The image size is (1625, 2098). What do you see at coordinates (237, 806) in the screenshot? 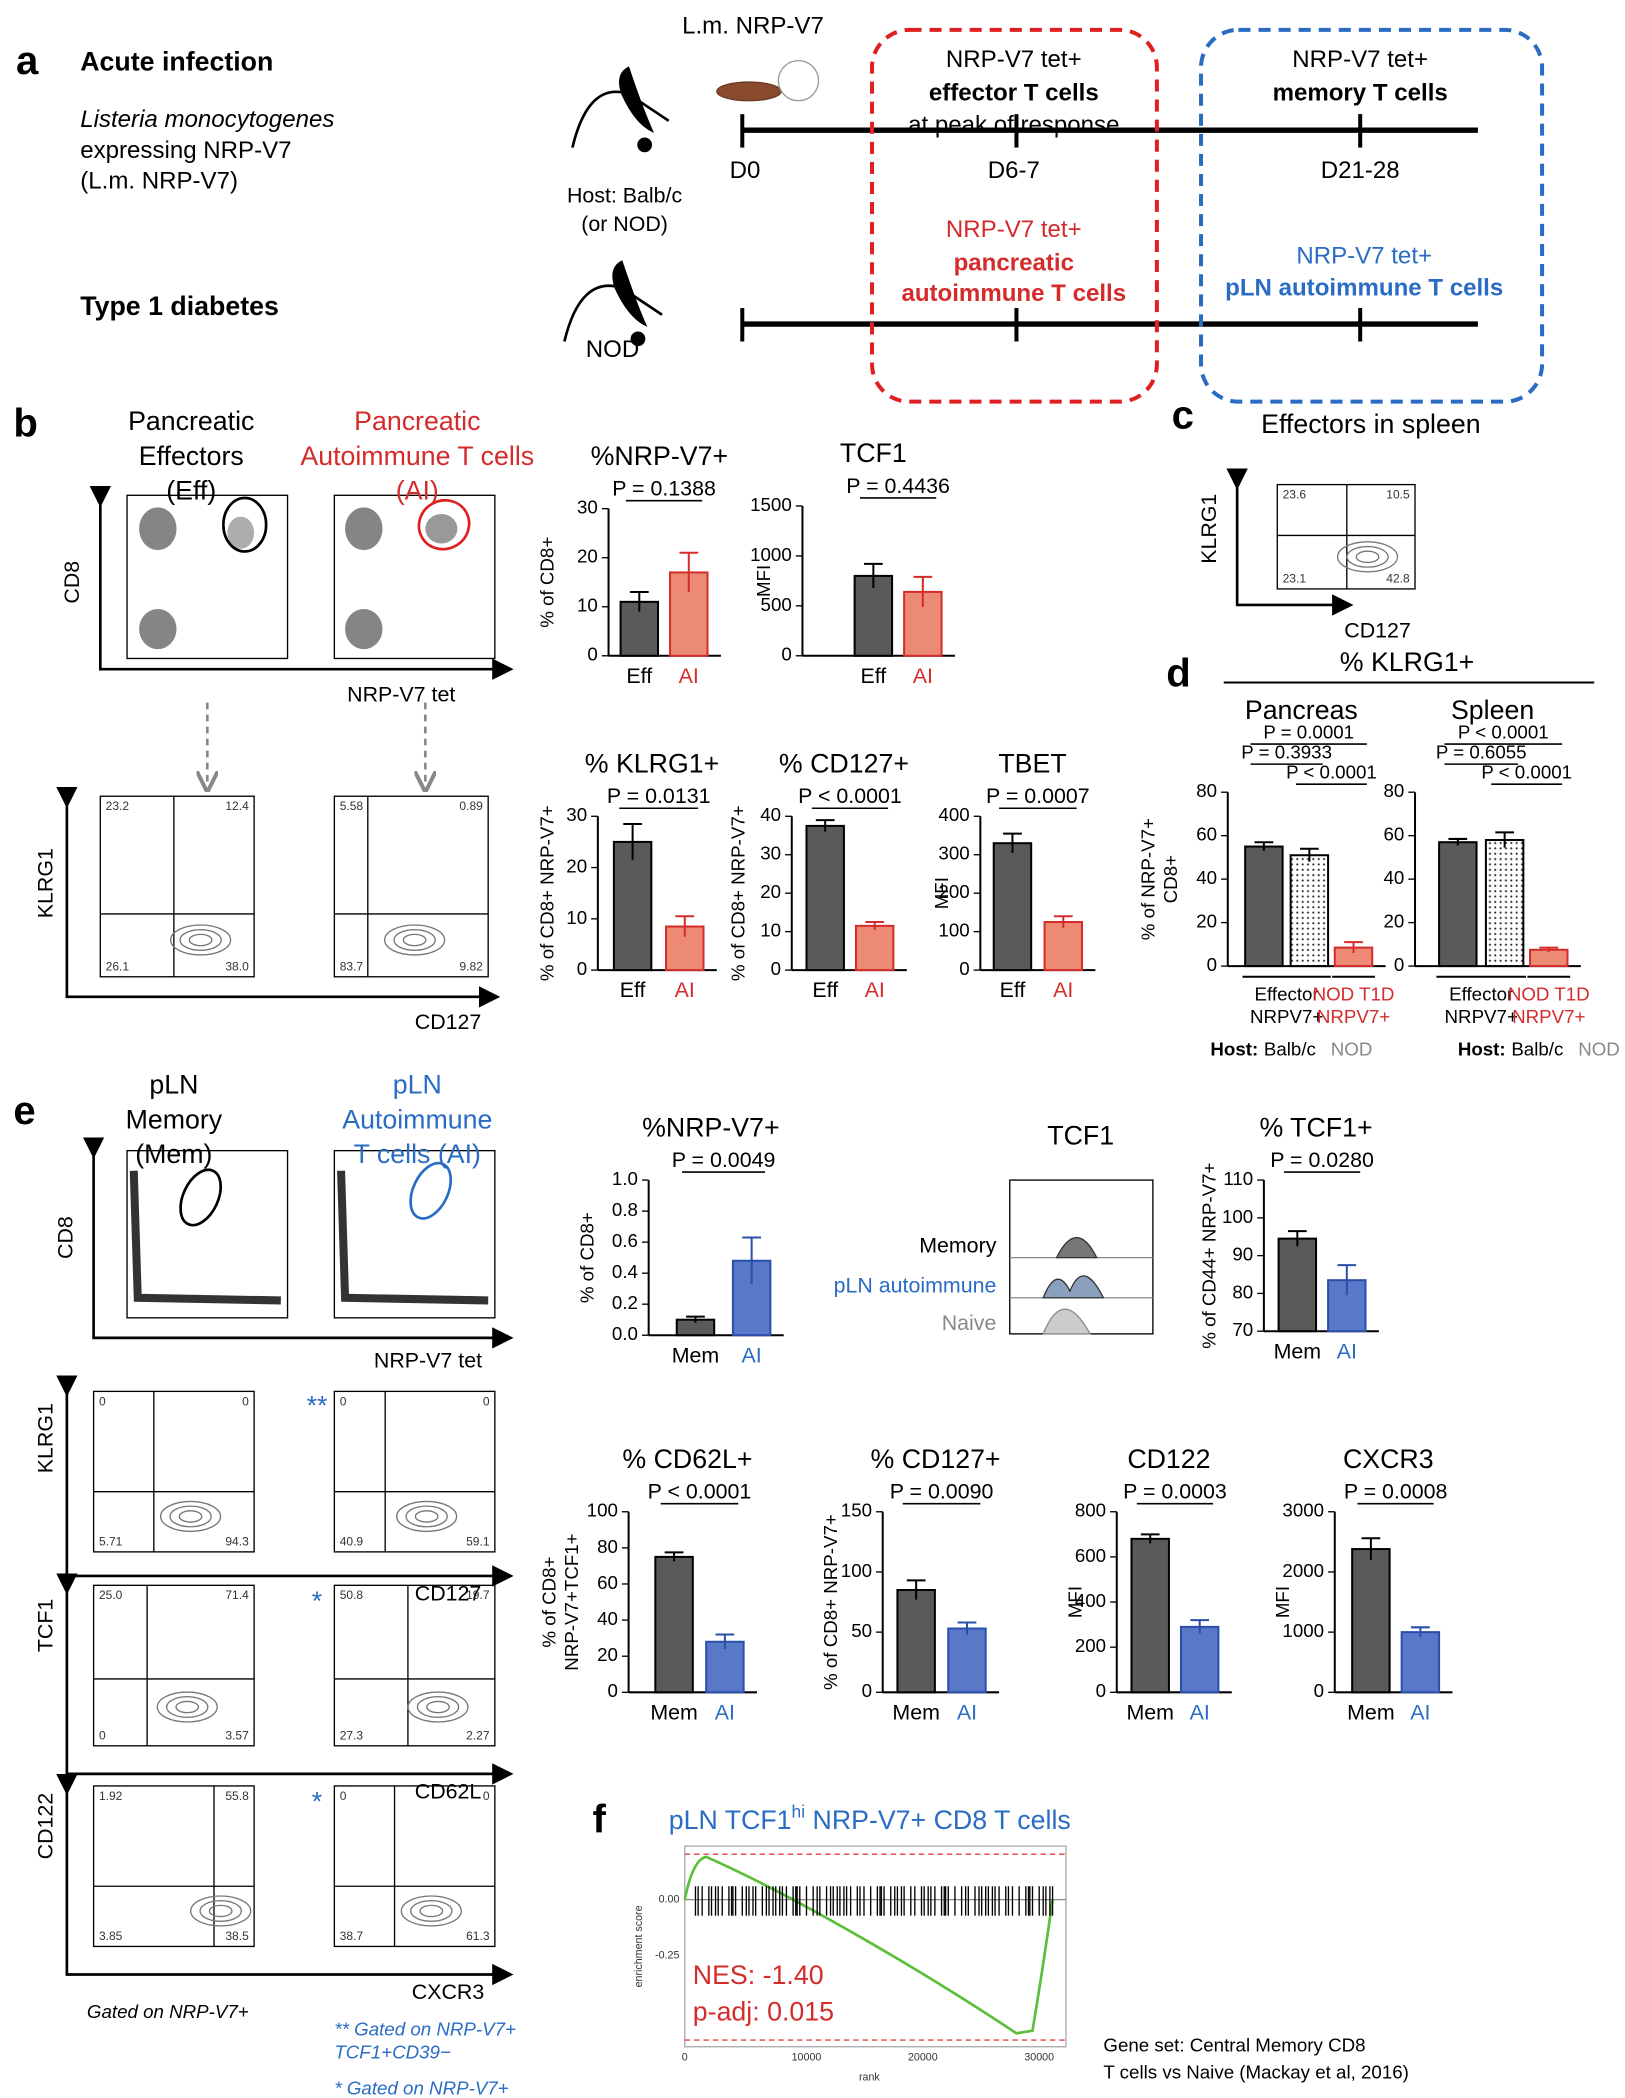
I see `quadrant-value: 12.4` at bounding box center [237, 806].